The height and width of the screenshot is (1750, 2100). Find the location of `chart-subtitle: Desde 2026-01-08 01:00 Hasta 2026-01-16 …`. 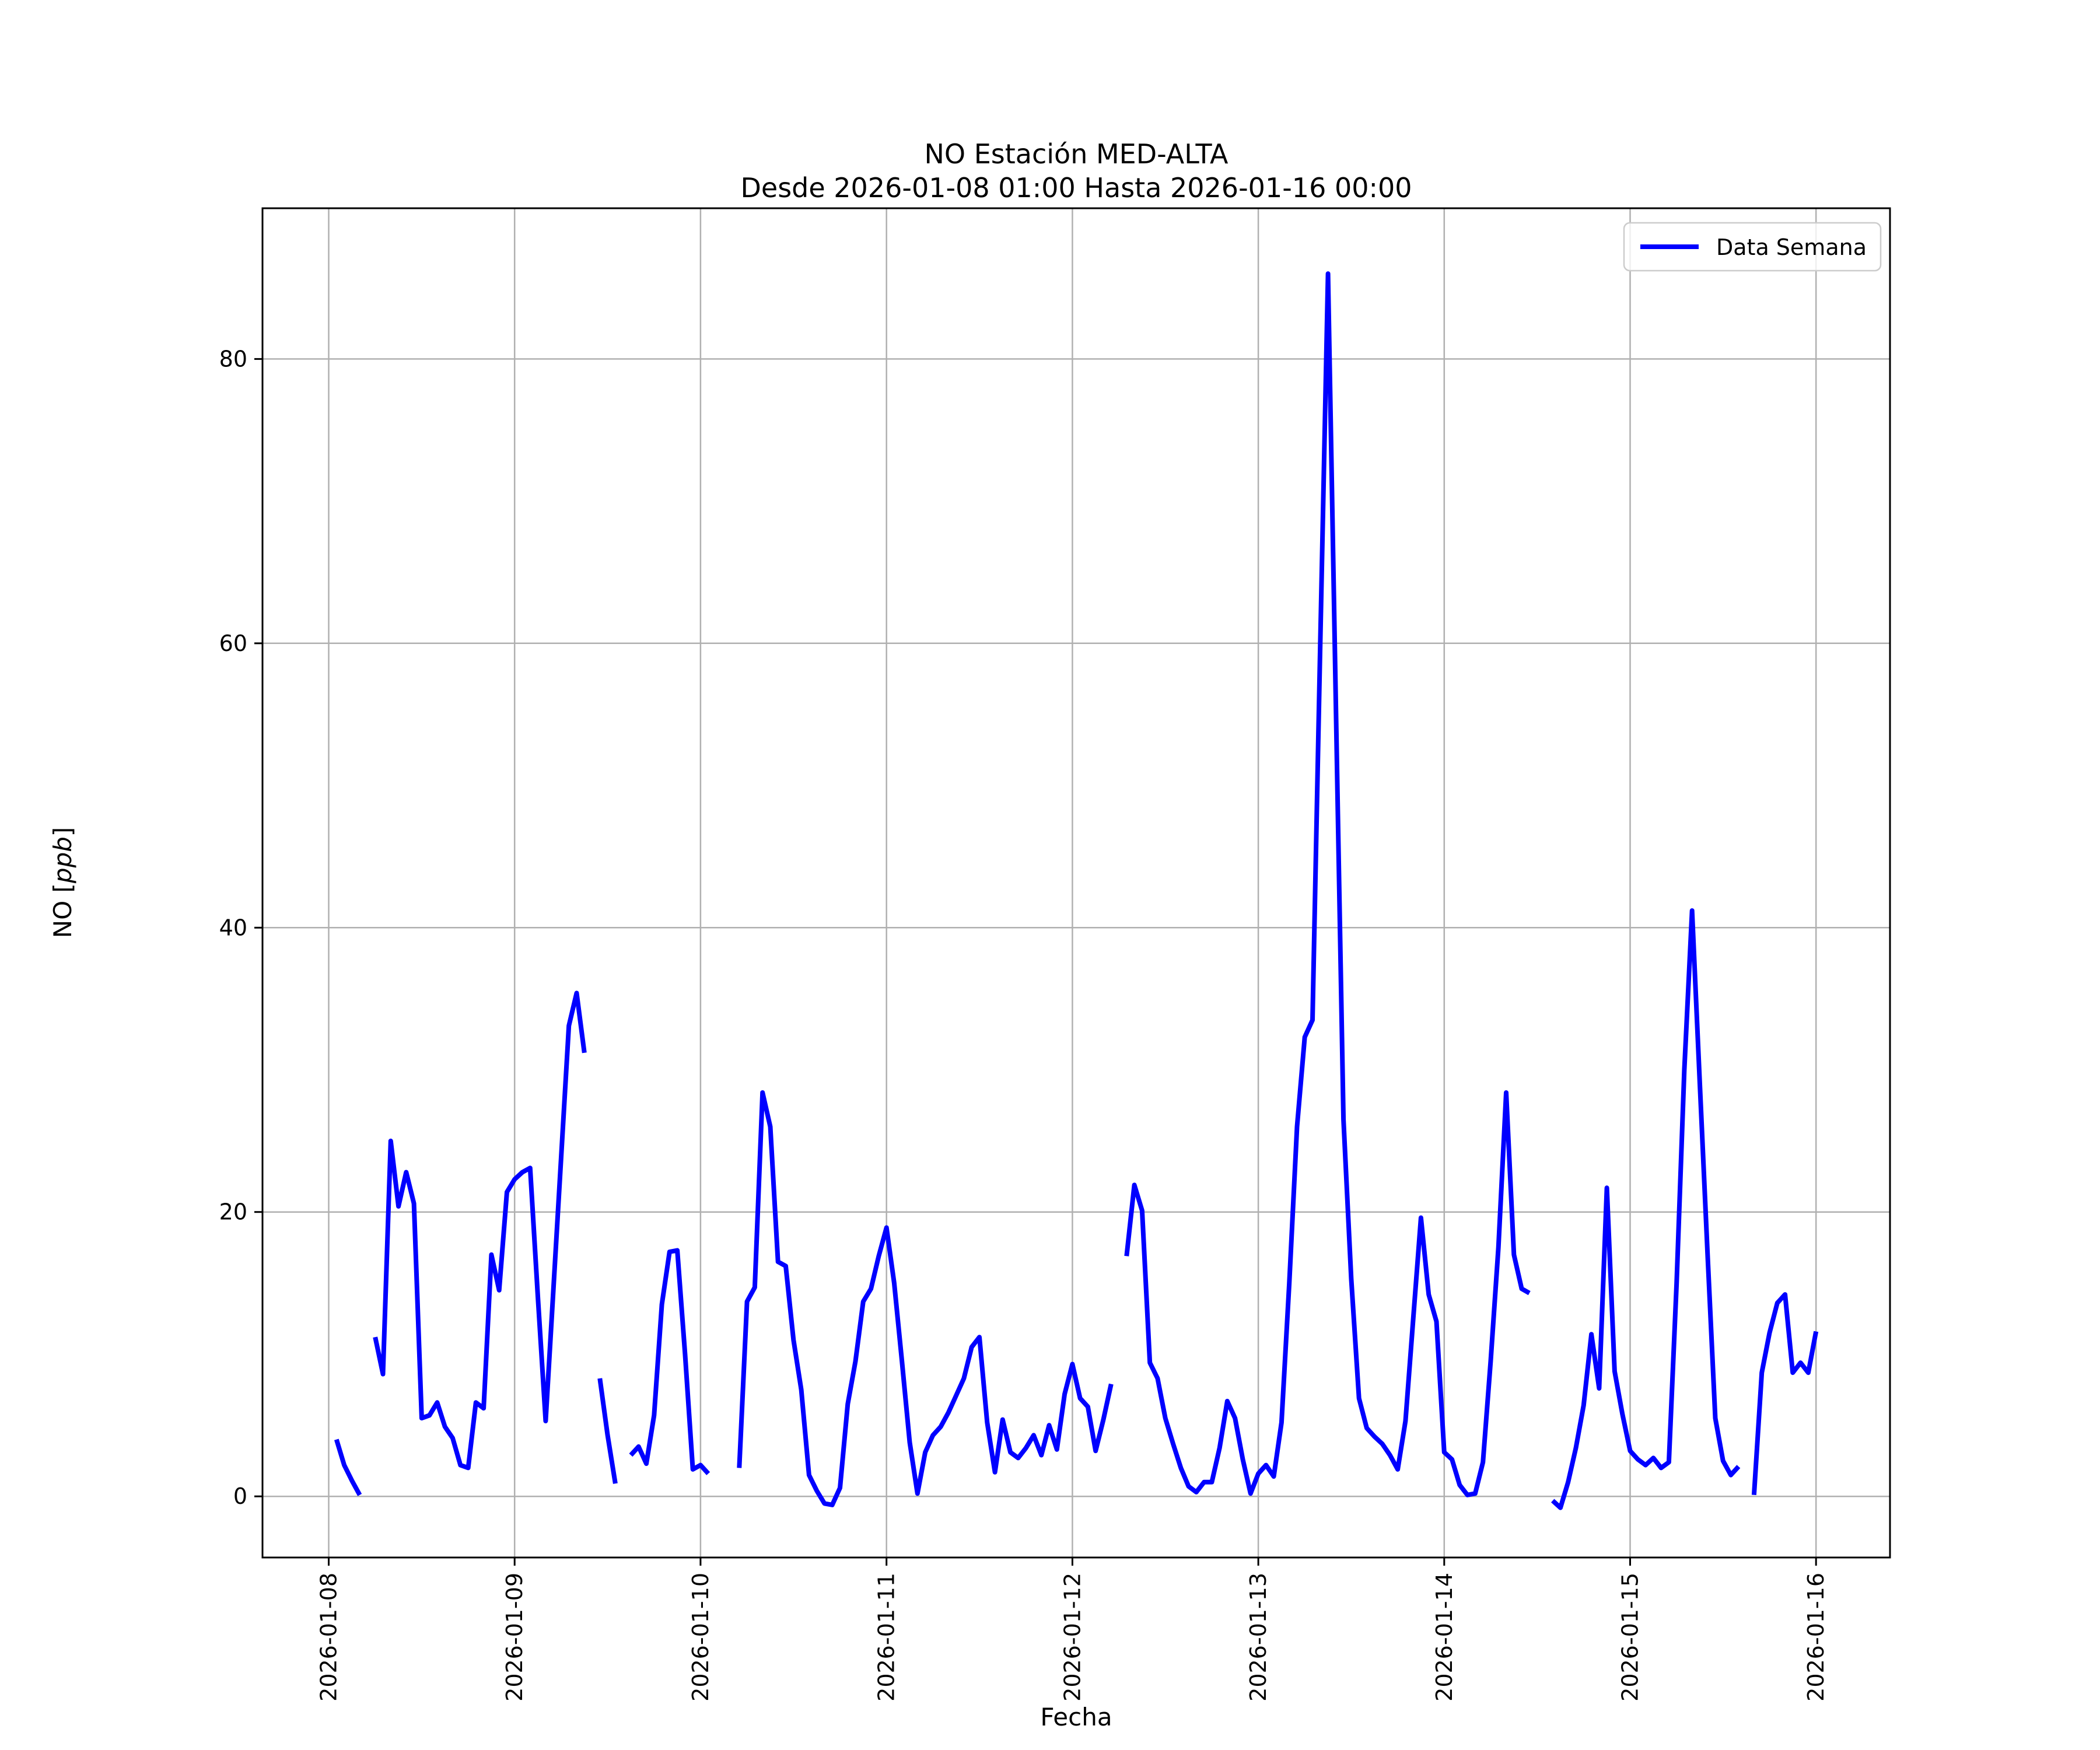

chart-subtitle: Desde 2026-01-08 01:00 Hasta 2026-01-16 … is located at coordinates (1076, 188).